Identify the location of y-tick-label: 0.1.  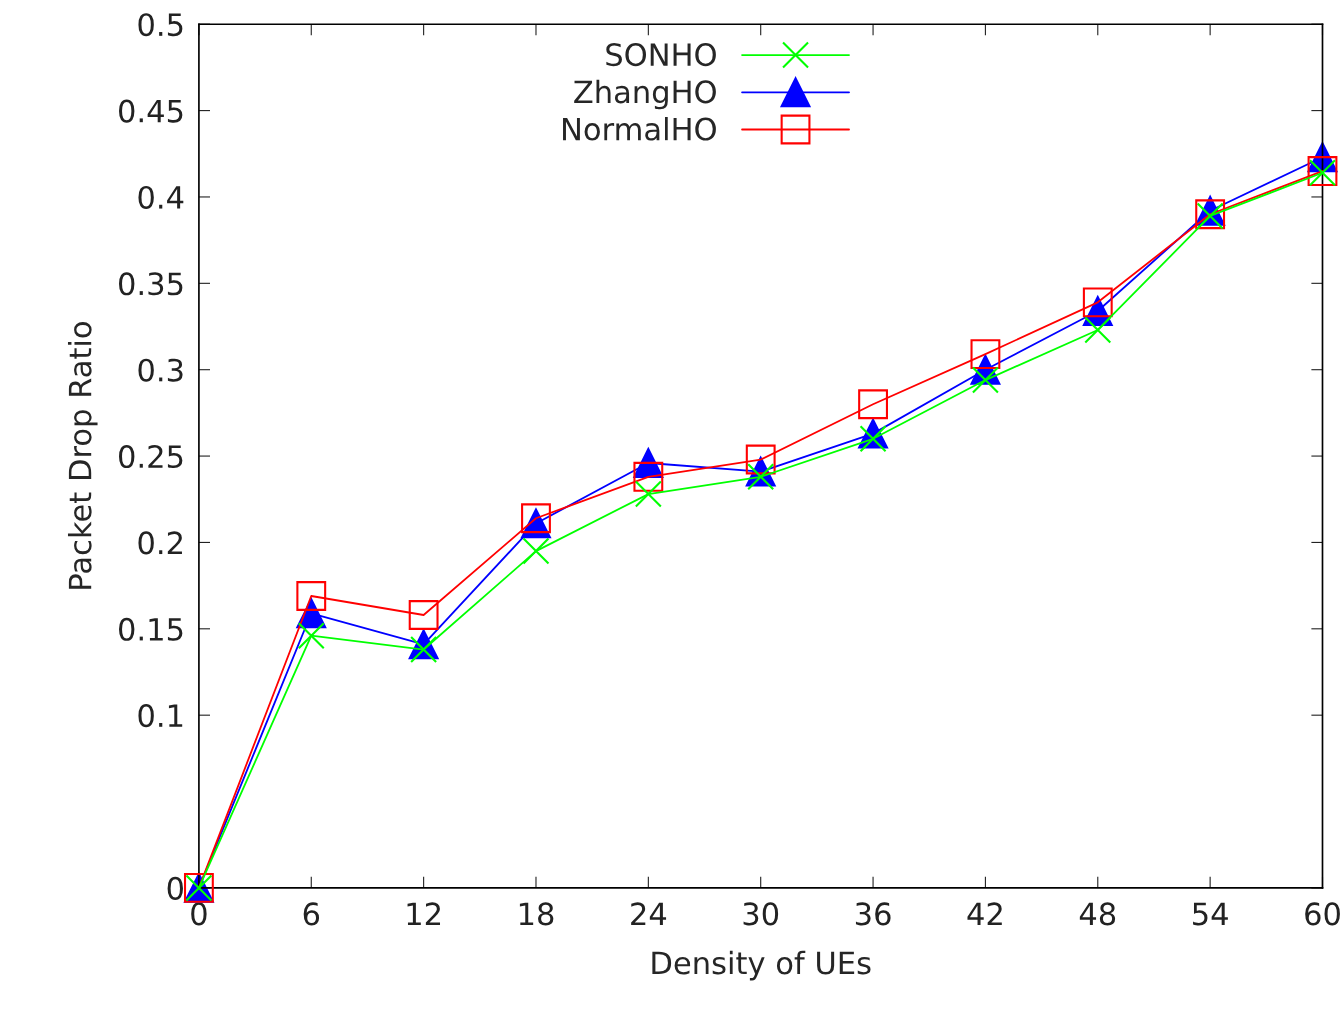
(160, 716).